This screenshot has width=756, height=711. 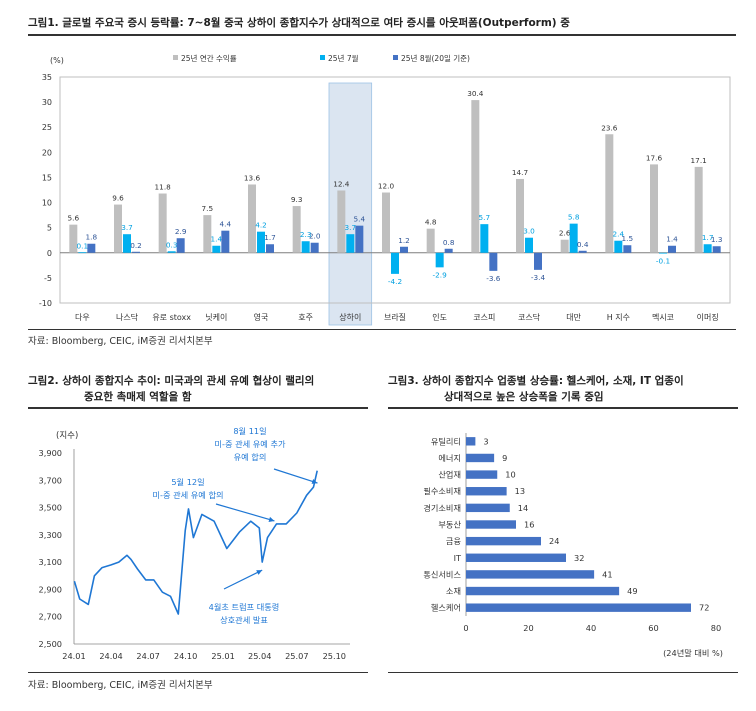 What do you see at coordinates (716, 628) in the screenshot?
I see `x-tick-label: 80` at bounding box center [716, 628].